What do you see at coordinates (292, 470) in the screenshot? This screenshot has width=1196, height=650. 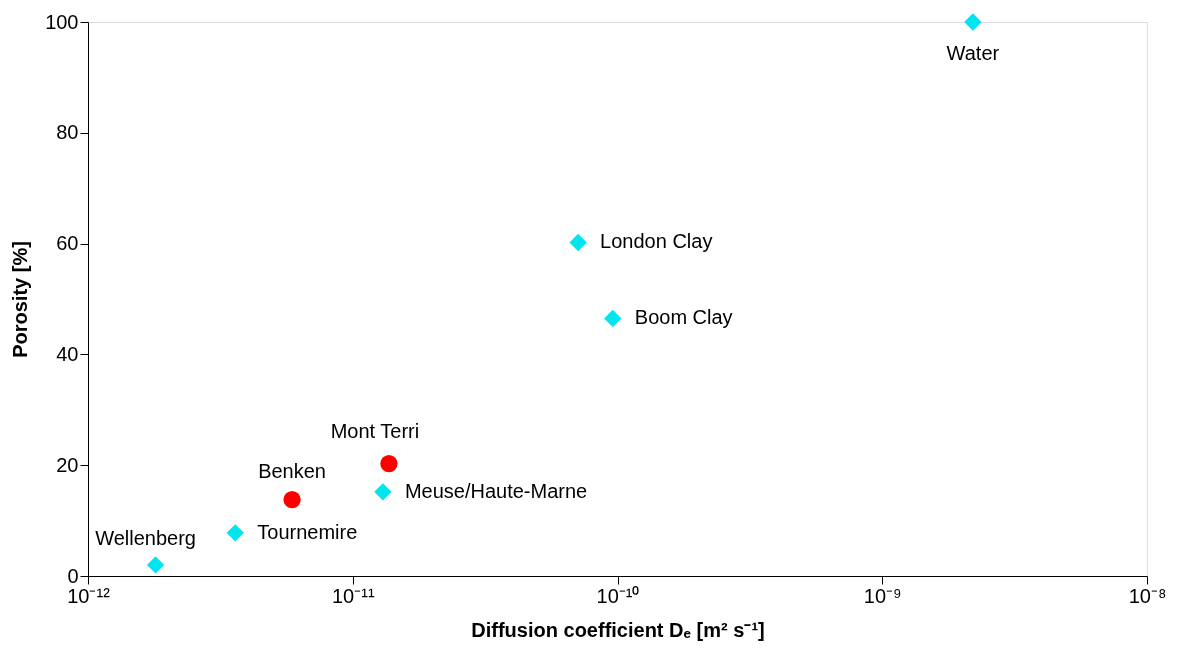 I see `annotation: Benken` at bounding box center [292, 470].